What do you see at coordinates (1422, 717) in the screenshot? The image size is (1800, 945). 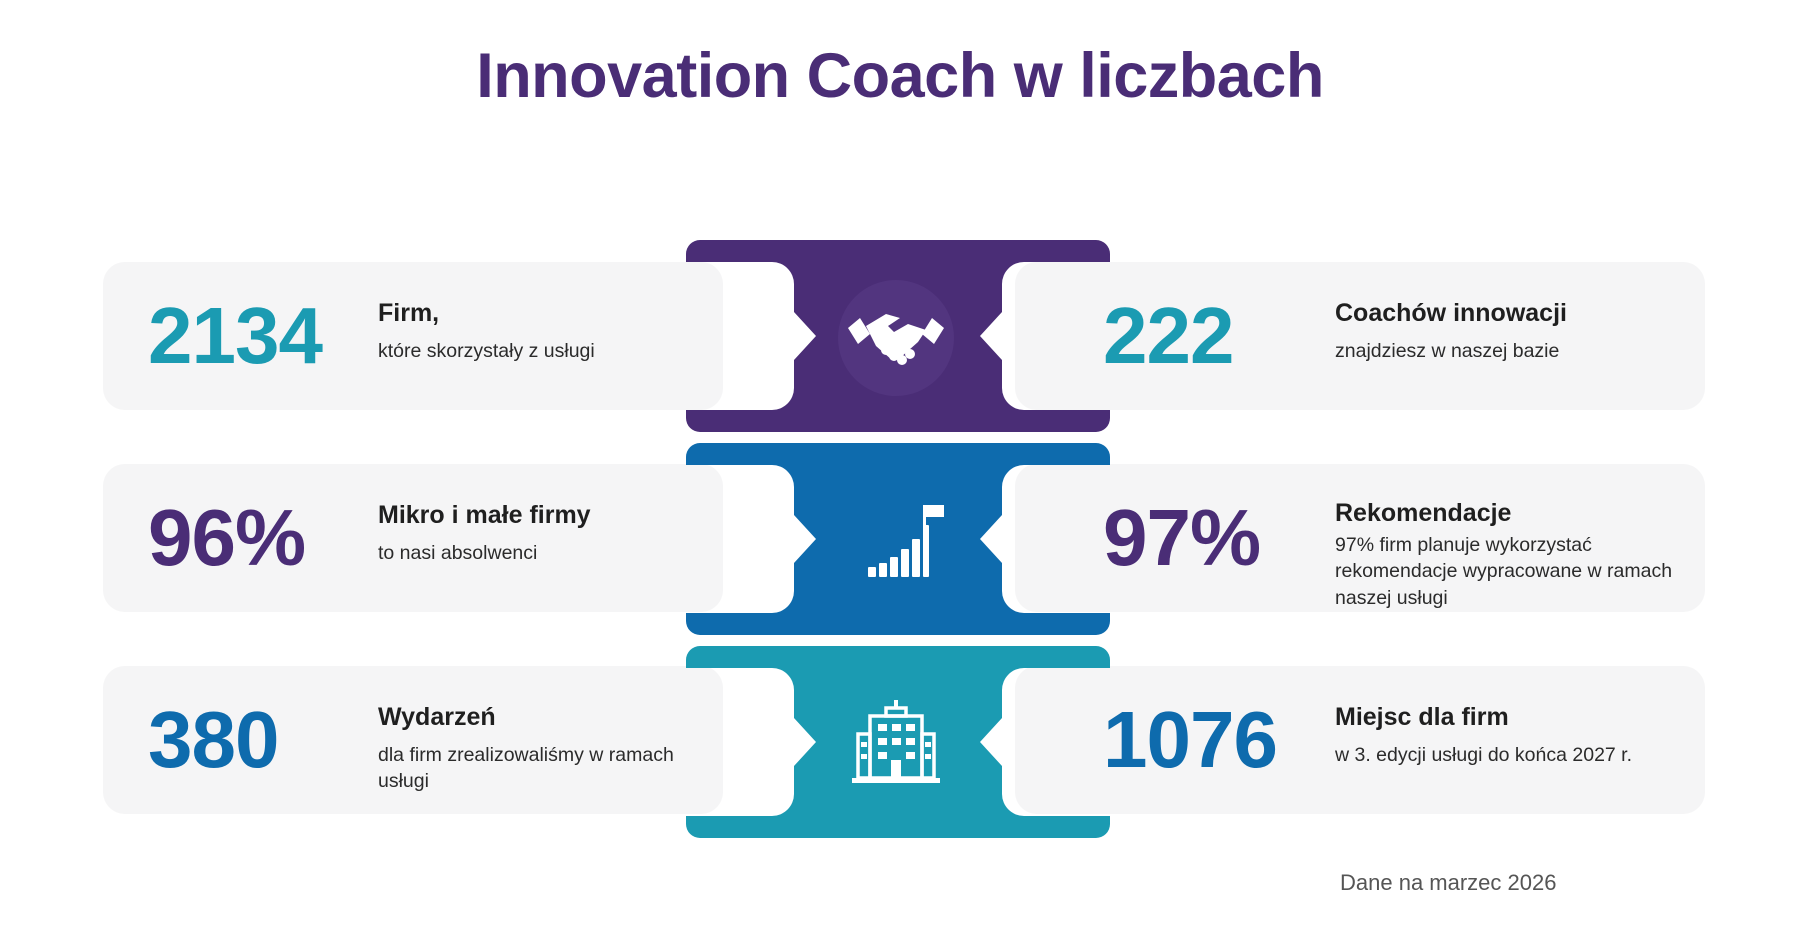 I see `stat-label: Miejsc dla firm` at bounding box center [1422, 717].